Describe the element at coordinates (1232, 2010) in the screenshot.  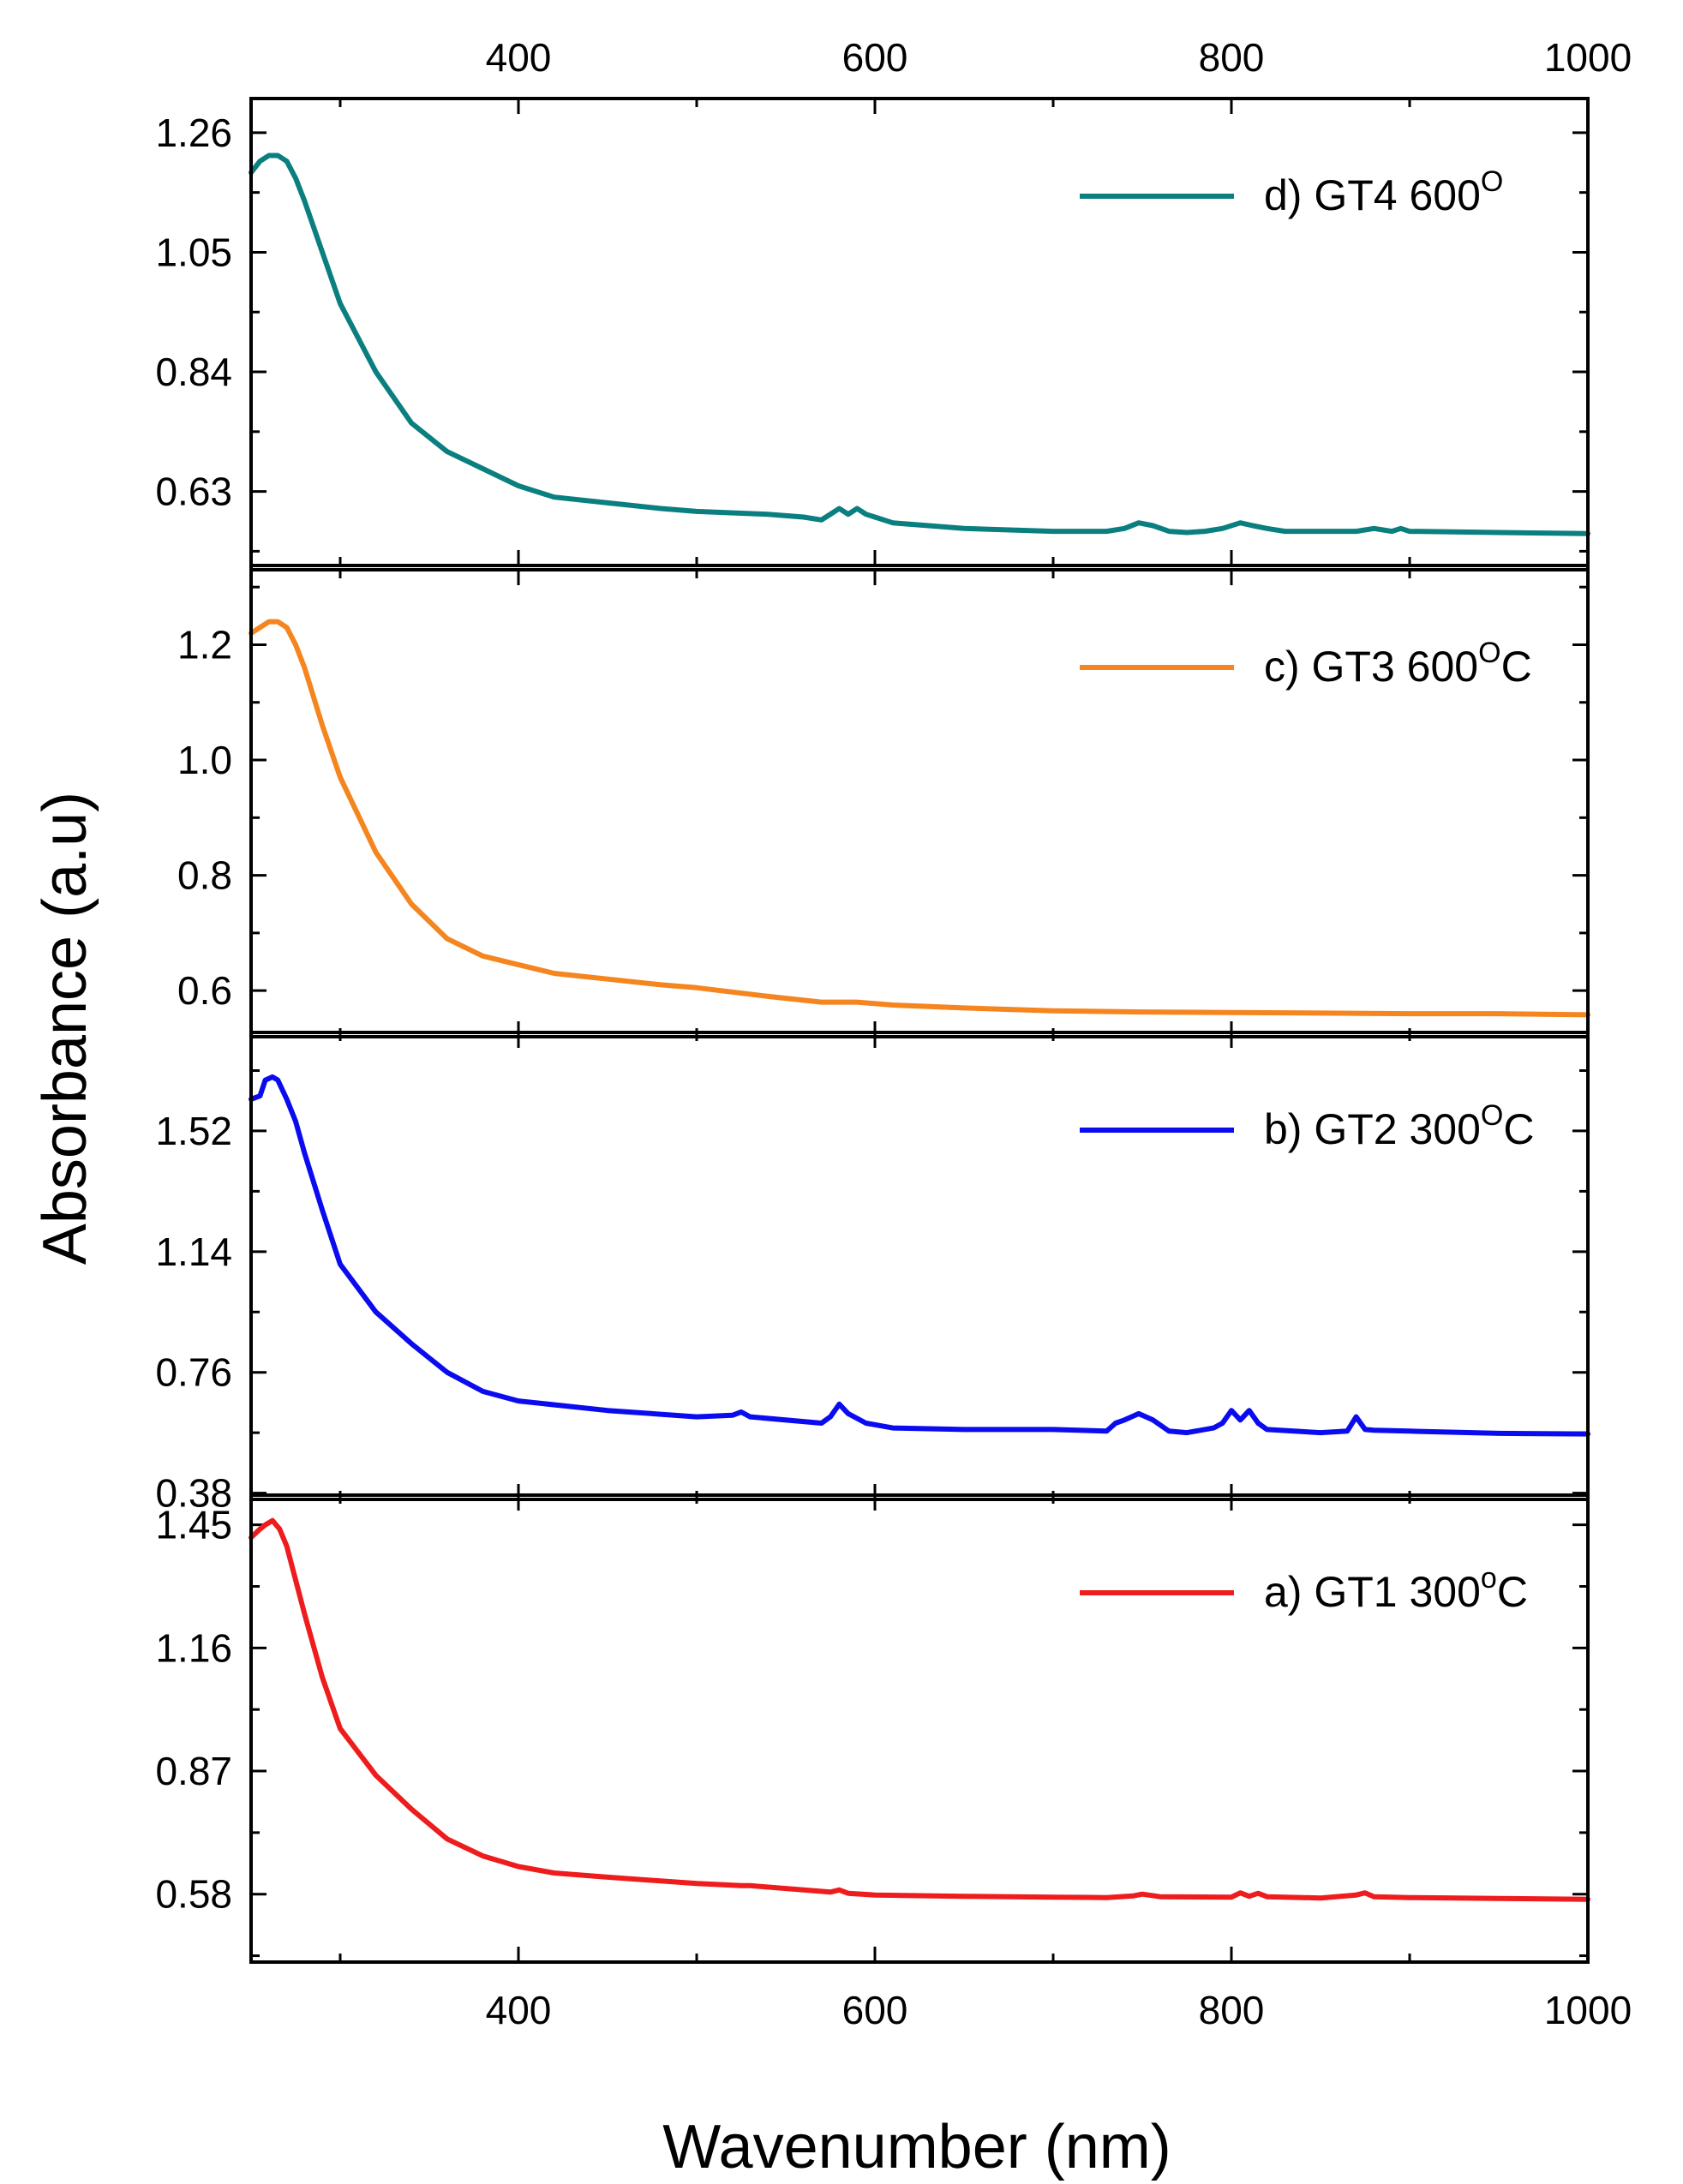
I see `x-tick-label: 800` at that location.